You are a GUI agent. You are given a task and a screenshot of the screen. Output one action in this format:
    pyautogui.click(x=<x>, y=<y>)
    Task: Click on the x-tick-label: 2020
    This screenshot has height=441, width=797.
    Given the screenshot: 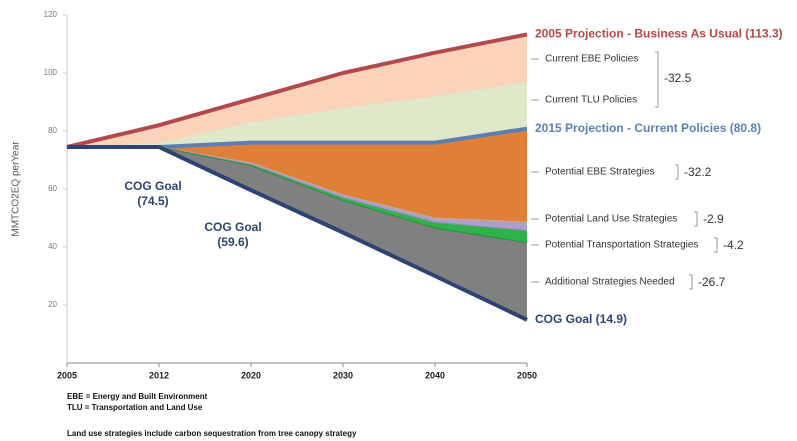 What is the action you would take?
    pyautogui.click(x=251, y=375)
    